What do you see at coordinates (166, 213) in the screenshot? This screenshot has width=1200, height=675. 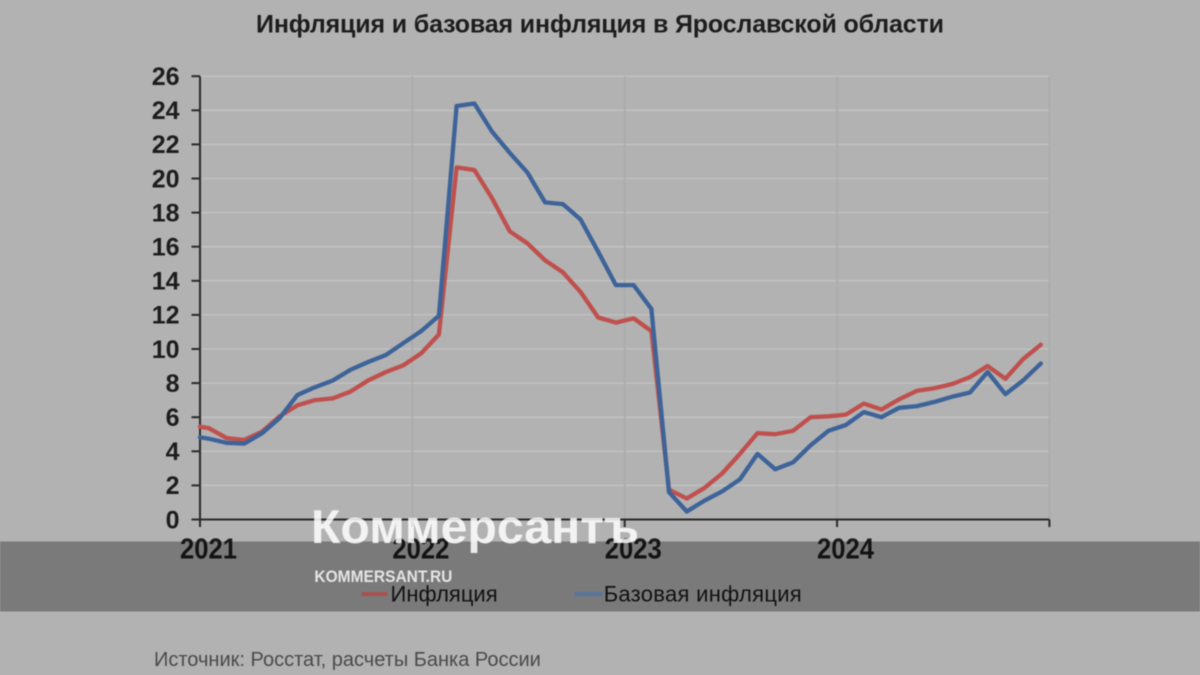 I see `svg-text: 18` at bounding box center [166, 213].